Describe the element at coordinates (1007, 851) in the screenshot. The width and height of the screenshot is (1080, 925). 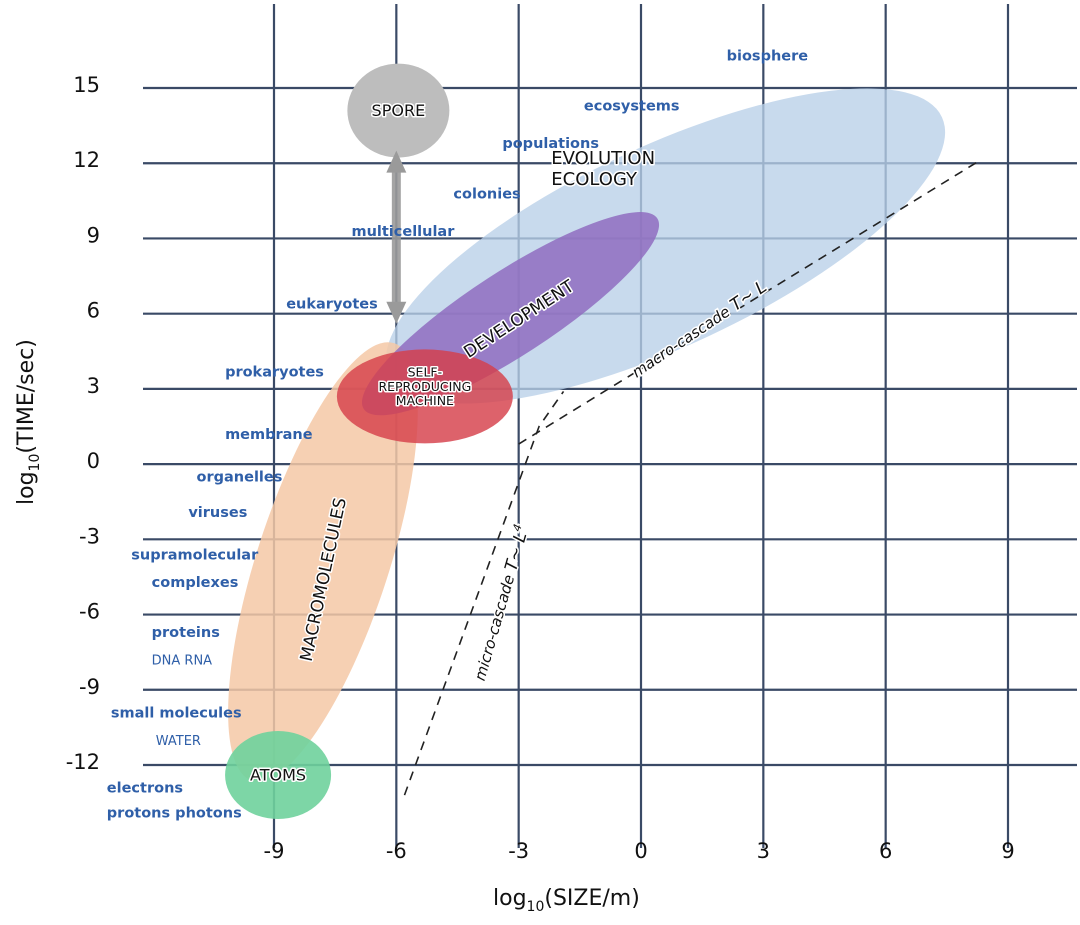
I see `x-tick-label: 9` at that location.